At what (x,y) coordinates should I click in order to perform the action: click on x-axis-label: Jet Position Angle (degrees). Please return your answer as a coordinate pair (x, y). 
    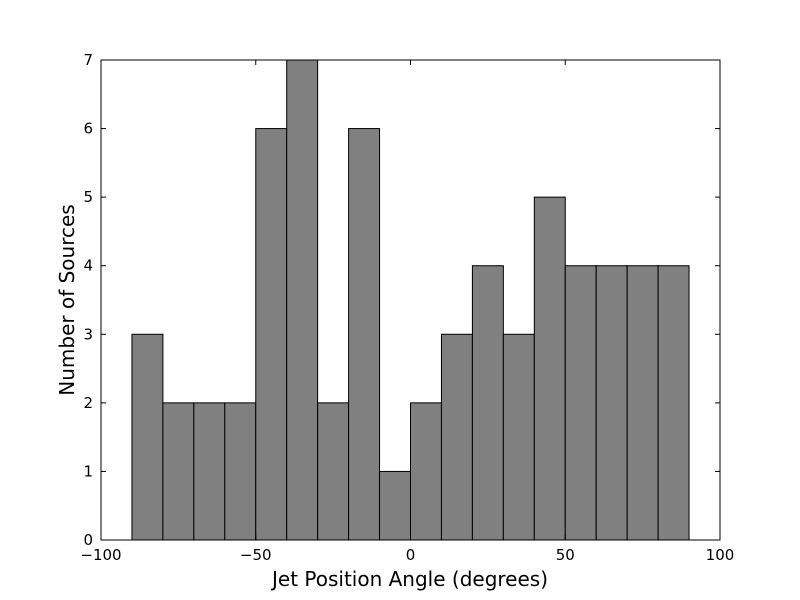
    Looking at the image, I should click on (409, 579).